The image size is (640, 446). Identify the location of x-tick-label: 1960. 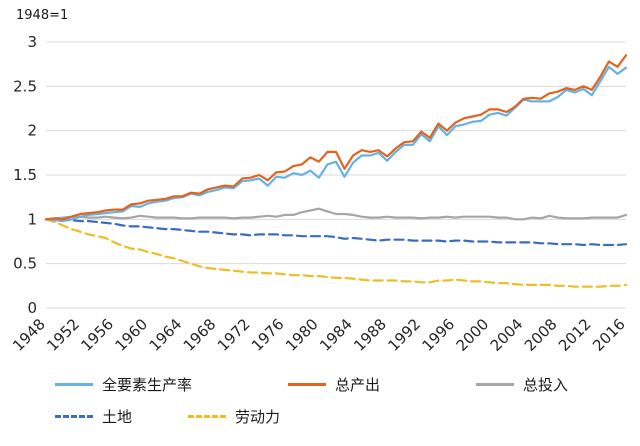
(131, 335).